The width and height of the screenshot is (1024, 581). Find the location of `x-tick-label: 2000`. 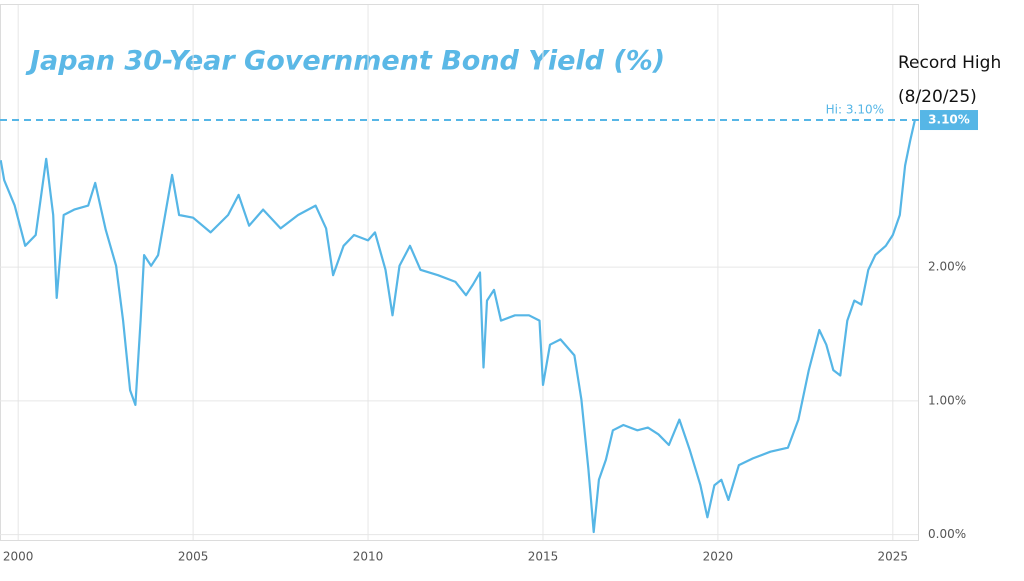

x-tick-label: 2000 is located at coordinates (18, 557).